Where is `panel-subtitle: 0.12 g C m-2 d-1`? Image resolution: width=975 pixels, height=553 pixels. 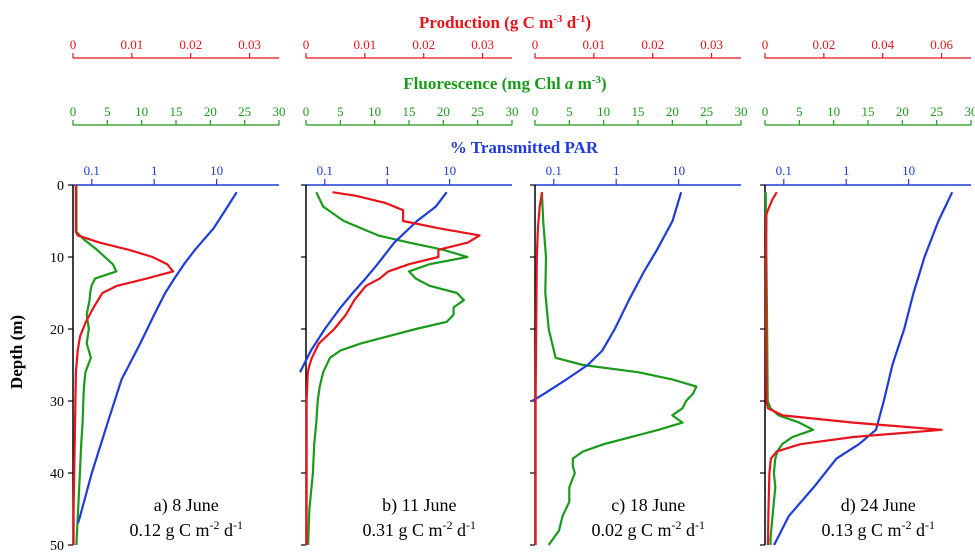 panel-subtitle: 0.12 g C m-2 d-1 is located at coordinates (187, 529).